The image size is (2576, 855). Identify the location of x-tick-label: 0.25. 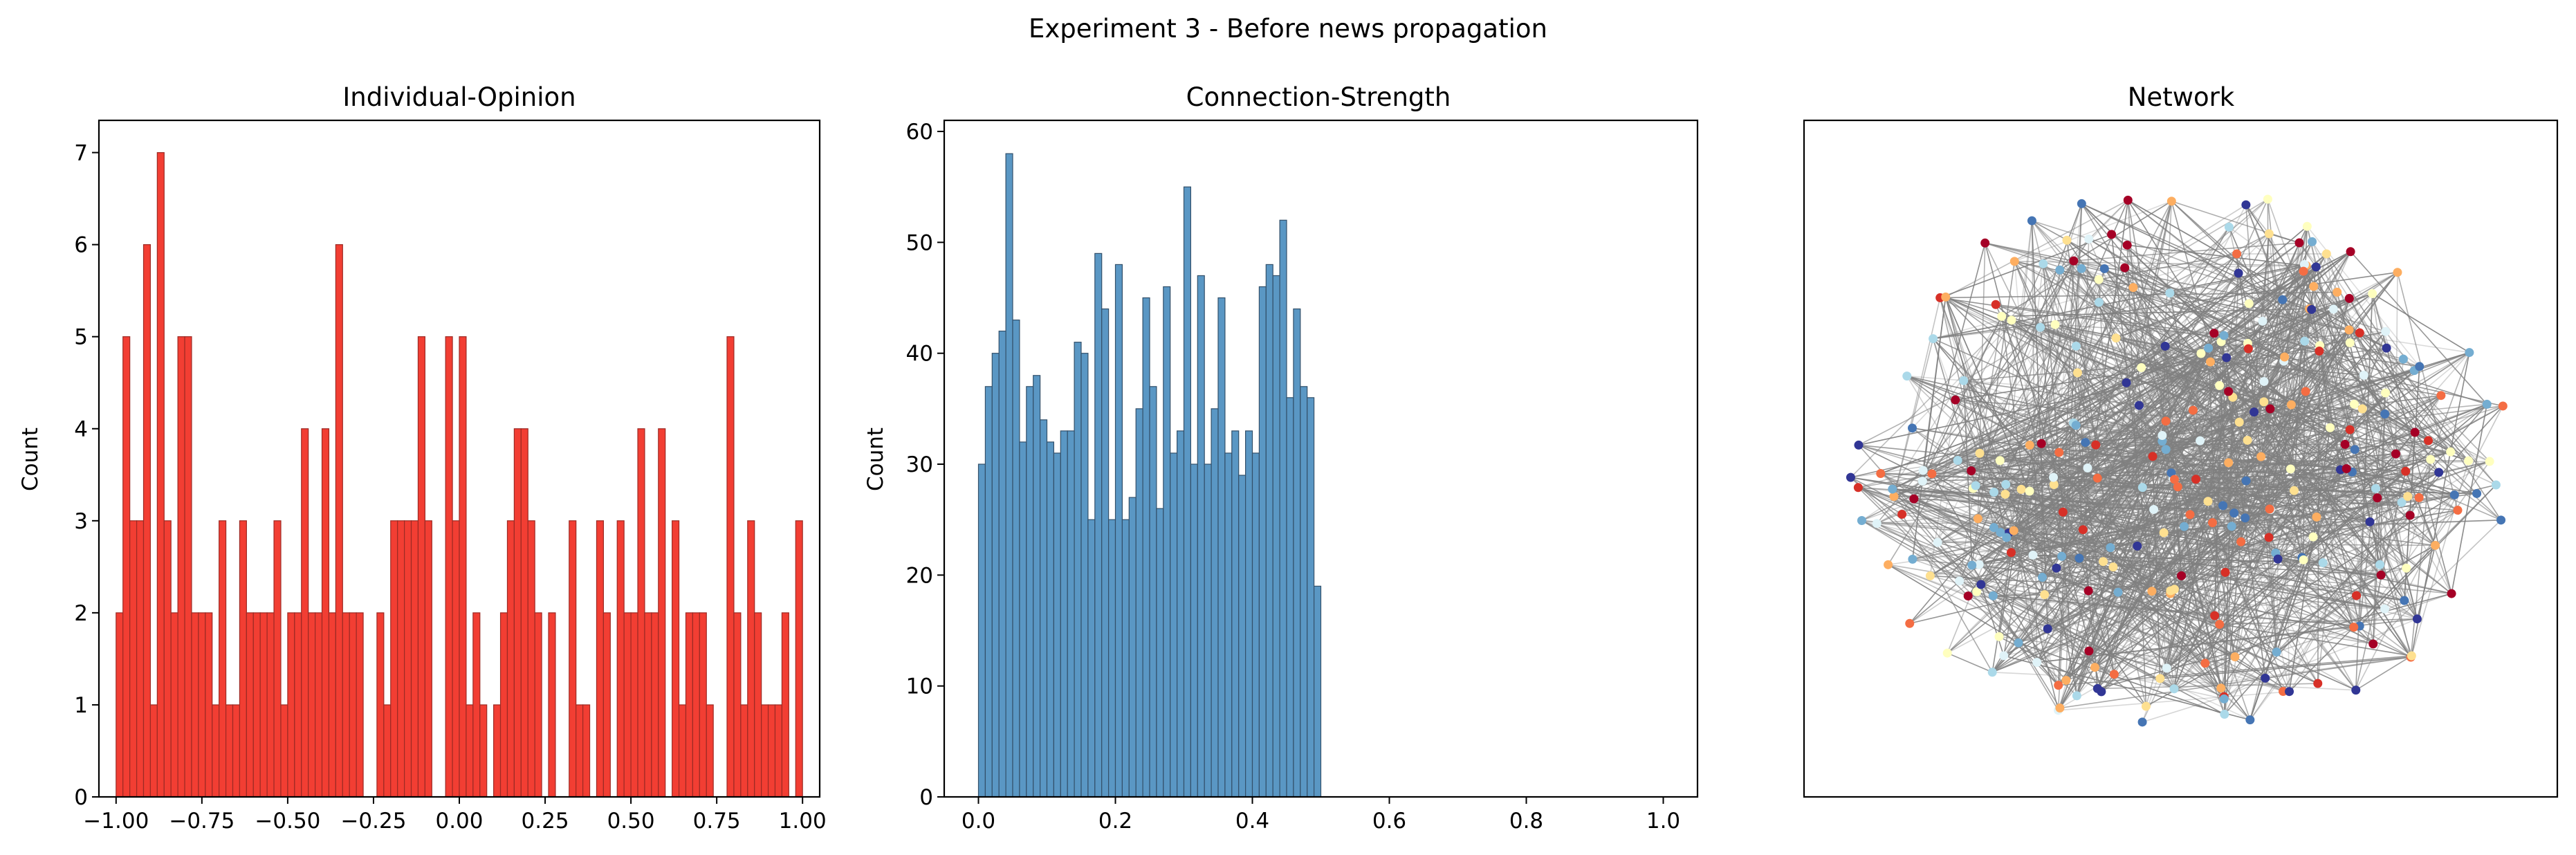
(545, 822).